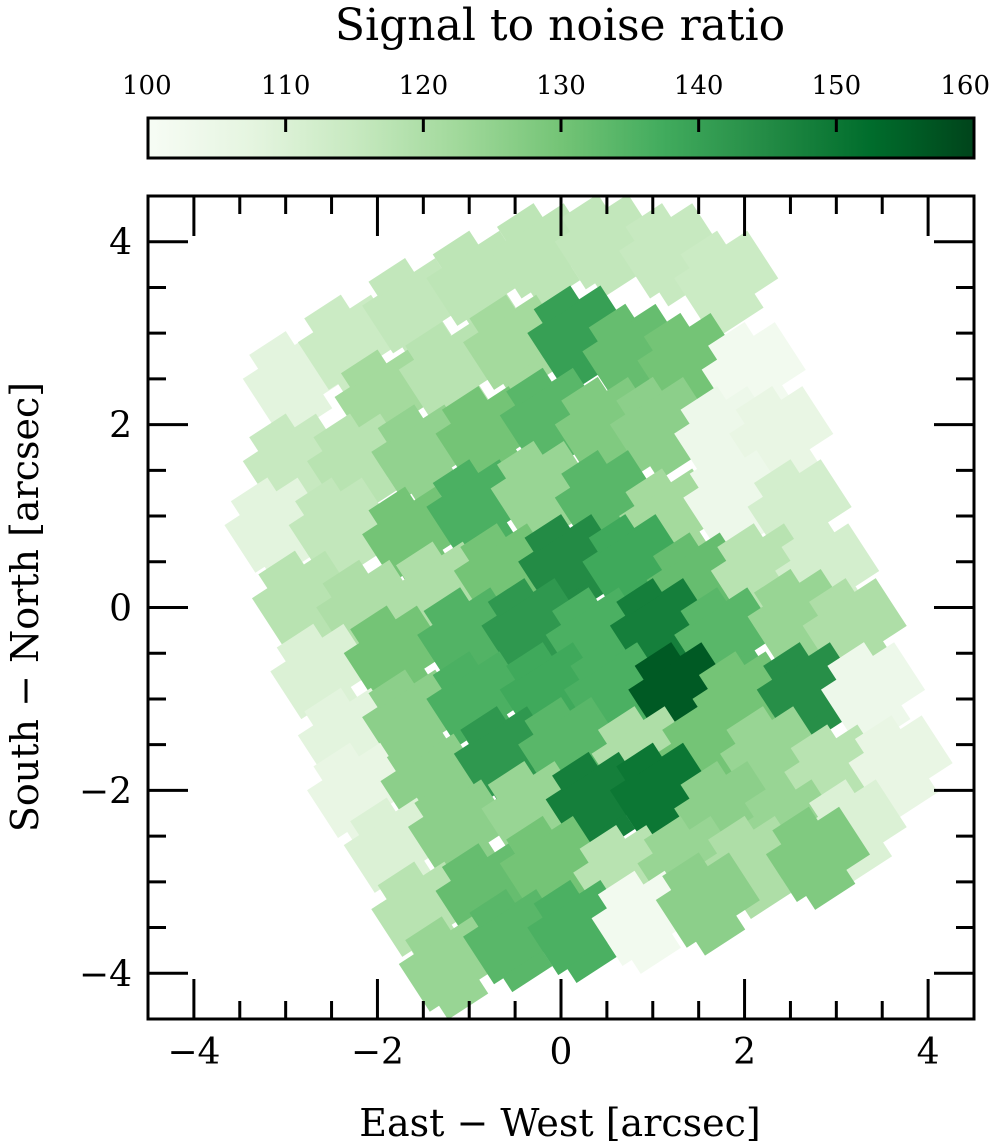 This screenshot has height=1148, width=1000. What do you see at coordinates (699, 86) in the screenshot?
I see `colorbar-tick-label: 140` at bounding box center [699, 86].